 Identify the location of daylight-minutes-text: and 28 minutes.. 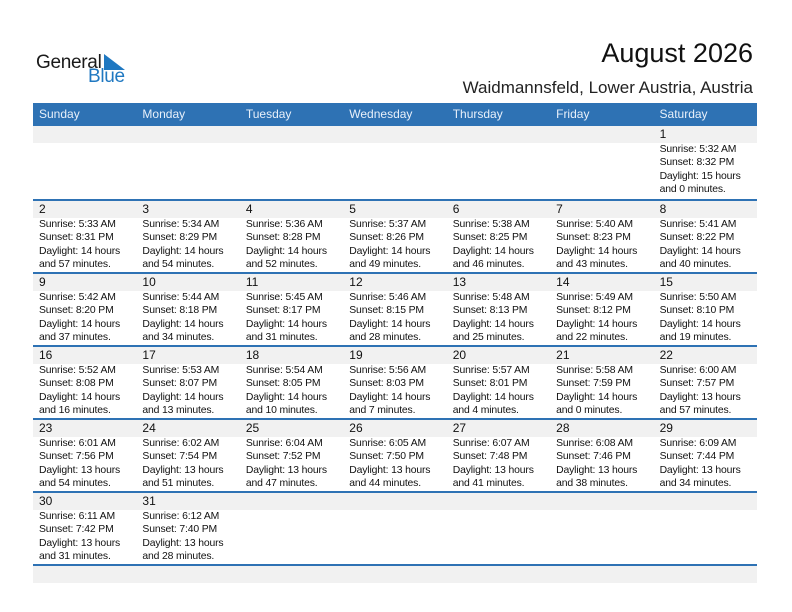
(385, 338).